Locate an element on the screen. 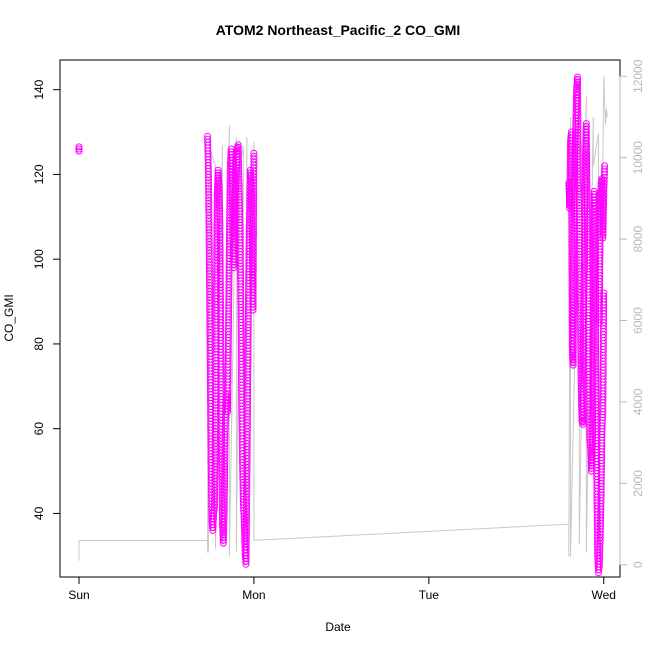 This screenshot has height=650, width=650. chart-title: ATOM2 Northeast_Pacific_2 CO_GMI is located at coordinates (338, 30).